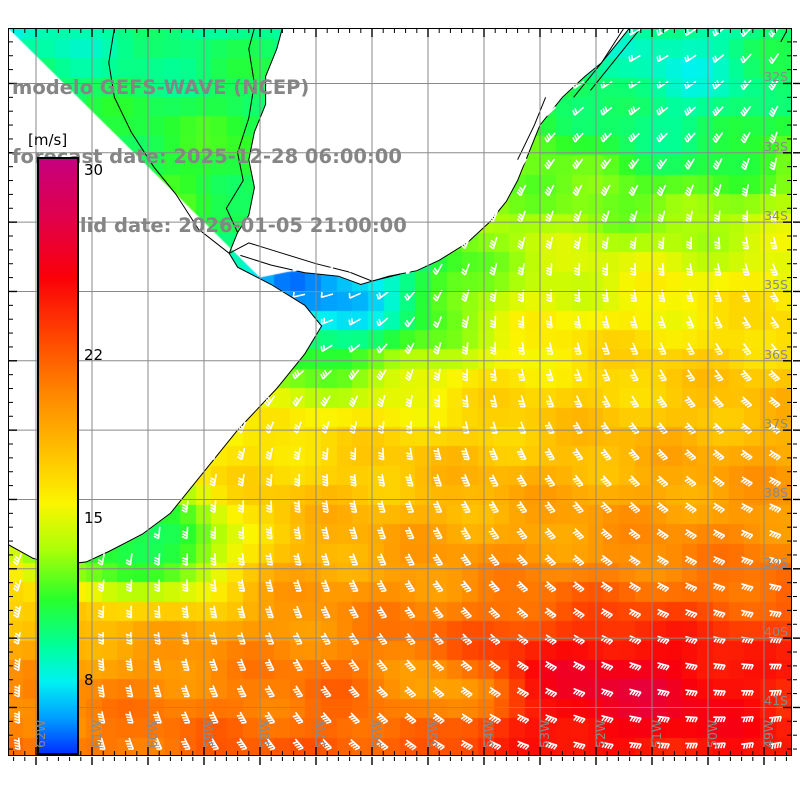 The image size is (800, 800). I want to click on lat-label-38S: 38S, so click(776, 493).